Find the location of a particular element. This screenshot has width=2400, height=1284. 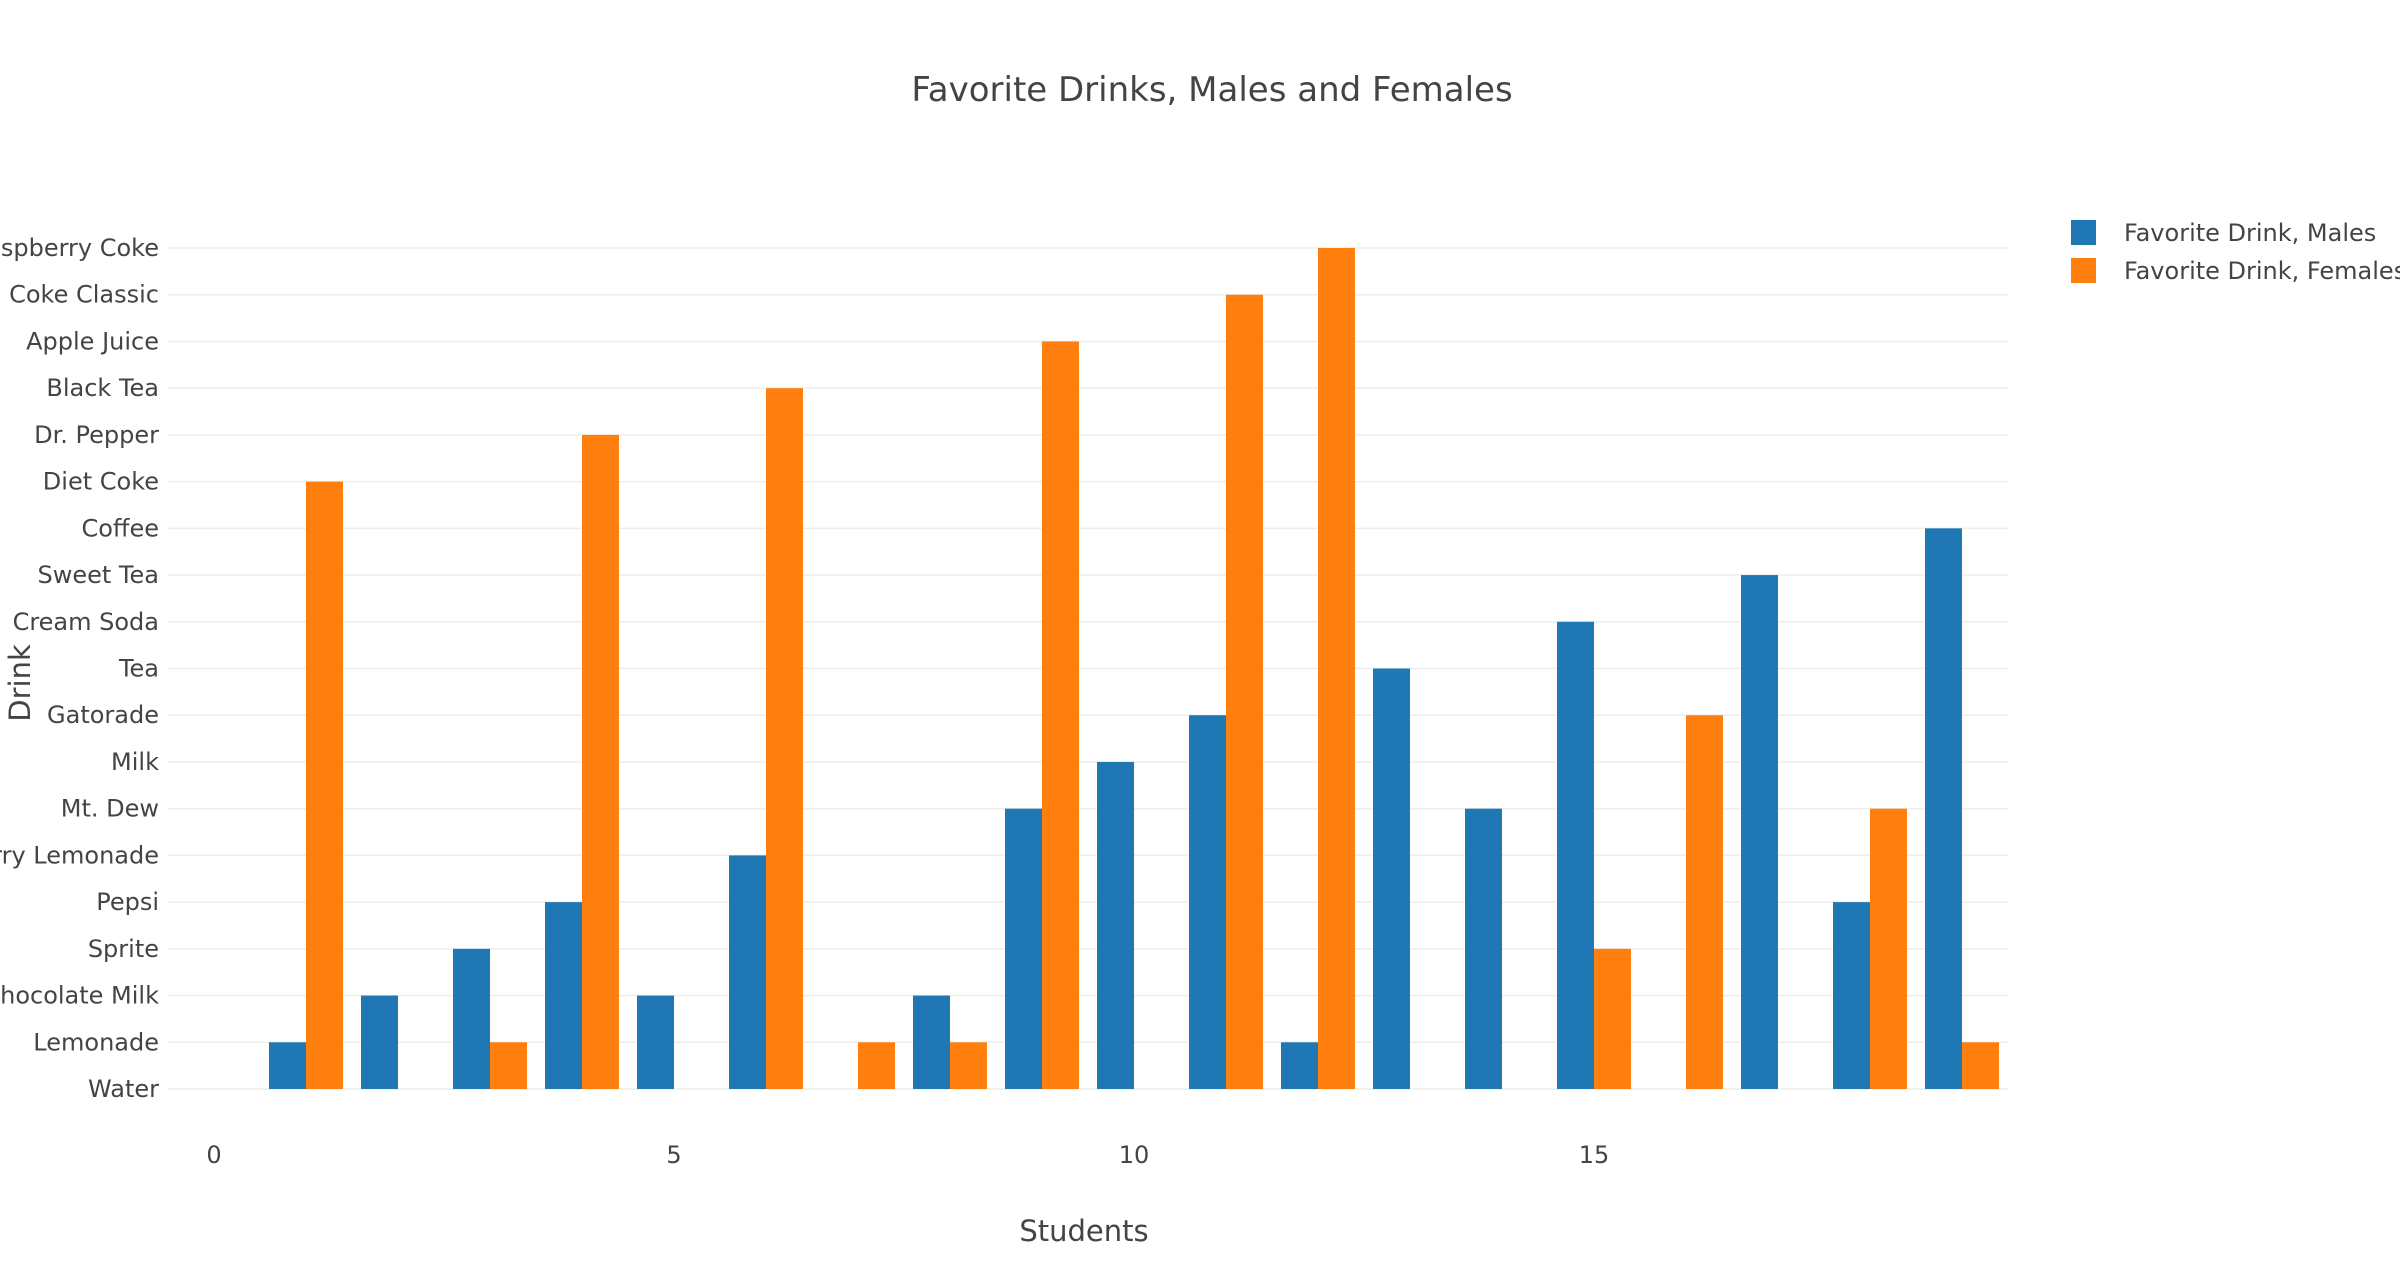

x-tick-label: 5 is located at coordinates (673, 1155).